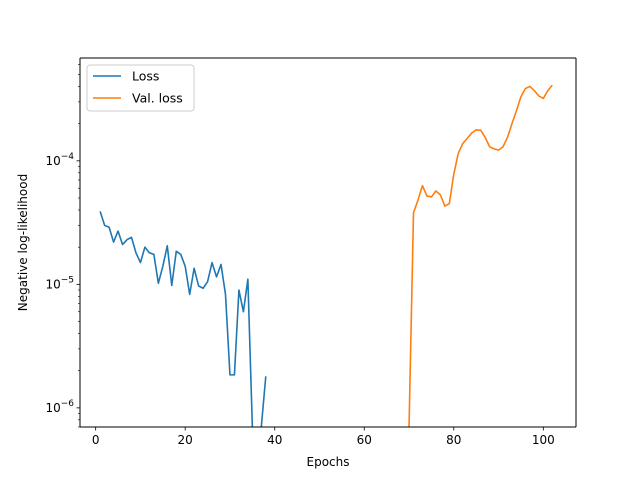 Image resolution: width=640 pixels, height=480 pixels. Describe the element at coordinates (543, 440) in the screenshot. I see `x-tick-label: 100` at that location.